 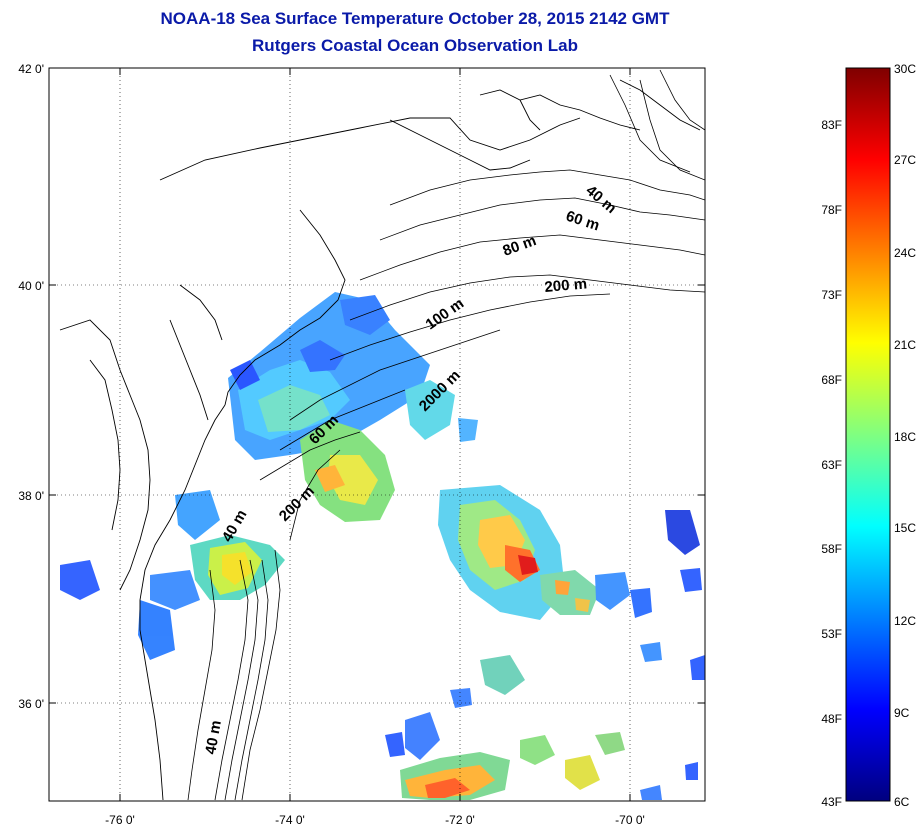 What do you see at coordinates (905, 69) in the screenshot?
I see `celsius-label: 30C` at bounding box center [905, 69].